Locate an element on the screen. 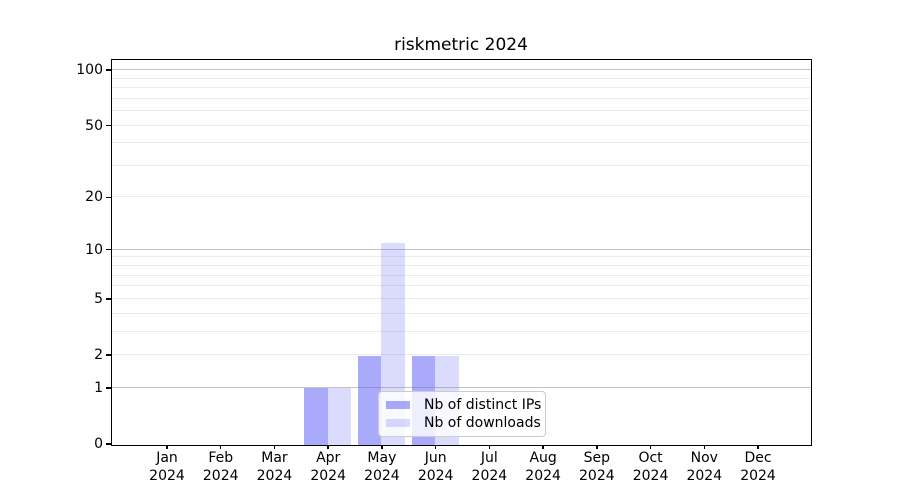 The height and width of the screenshot is (500, 900). x-tick-label: Jul 2024 is located at coordinates (489, 467).